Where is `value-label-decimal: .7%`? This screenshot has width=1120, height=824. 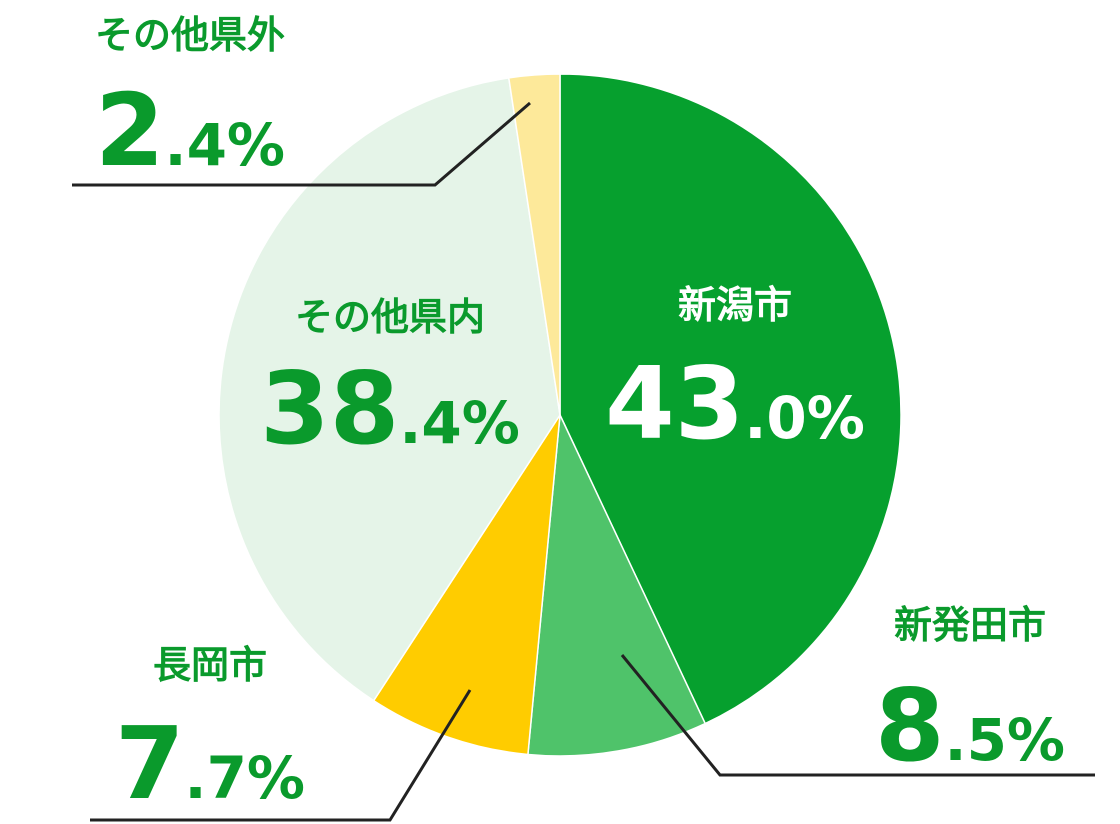
value-label-decimal: .7% is located at coordinates (245, 778).